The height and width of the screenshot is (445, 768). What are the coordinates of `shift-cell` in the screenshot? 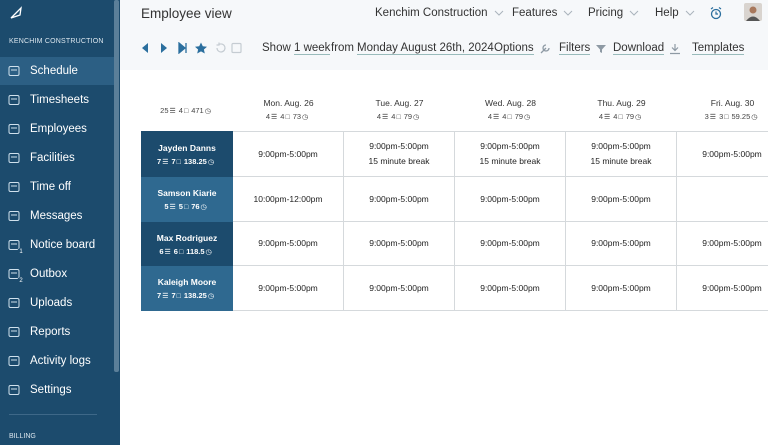 It's located at (722, 199).